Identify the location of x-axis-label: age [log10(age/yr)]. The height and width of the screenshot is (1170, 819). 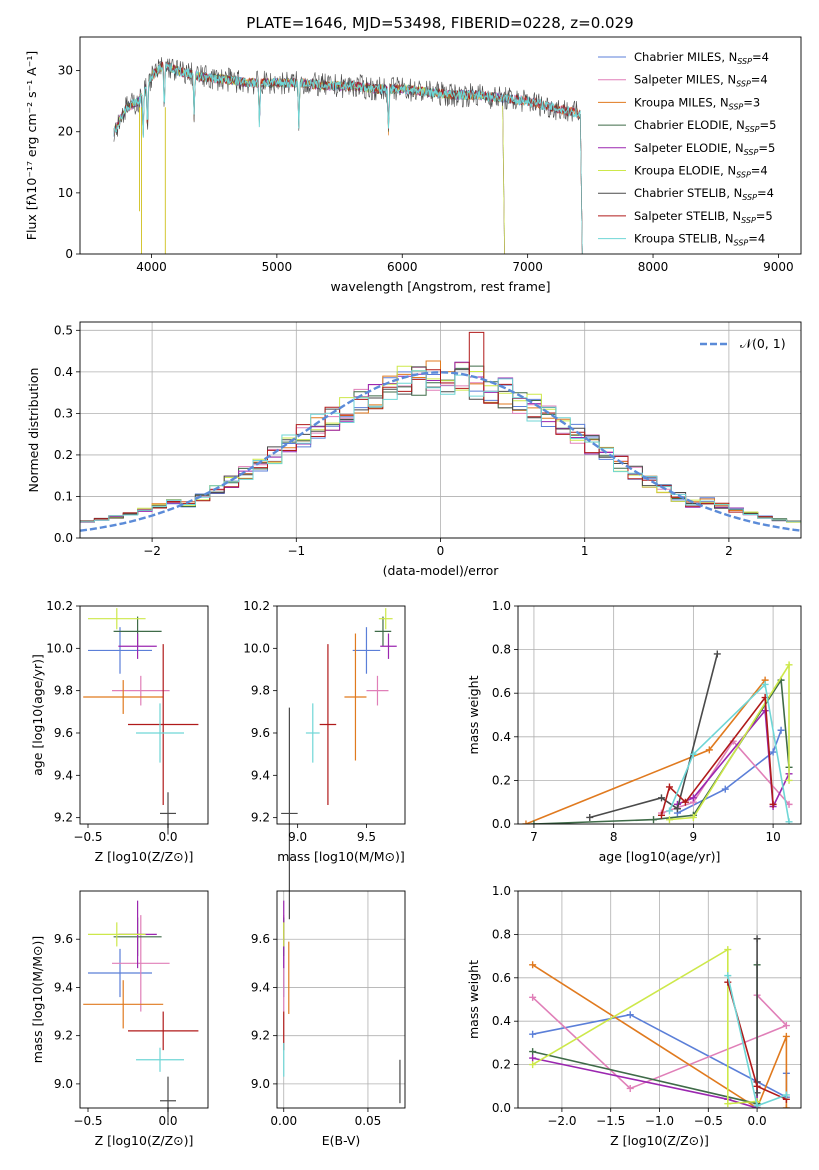
(660, 856).